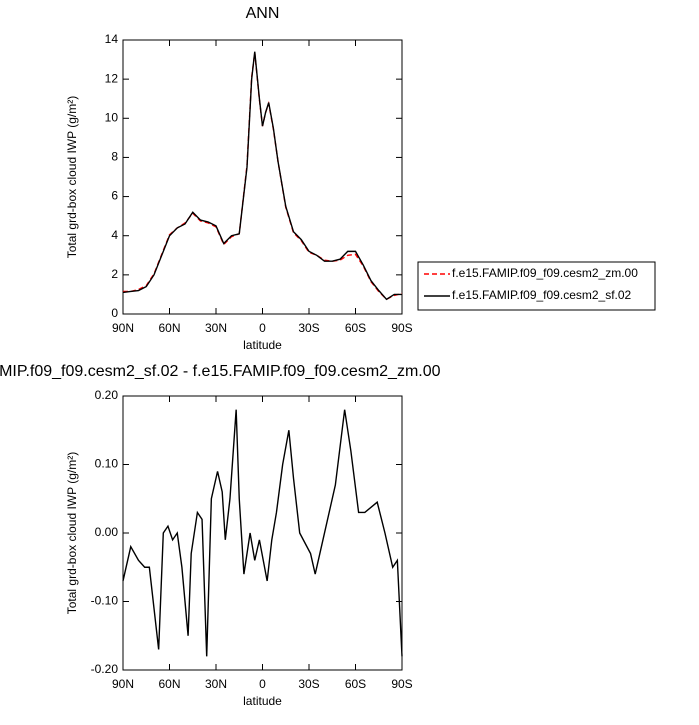 The width and height of the screenshot is (699, 725). What do you see at coordinates (107, 395) in the screenshot?
I see `y-tick-label: 0.20` at bounding box center [107, 395].